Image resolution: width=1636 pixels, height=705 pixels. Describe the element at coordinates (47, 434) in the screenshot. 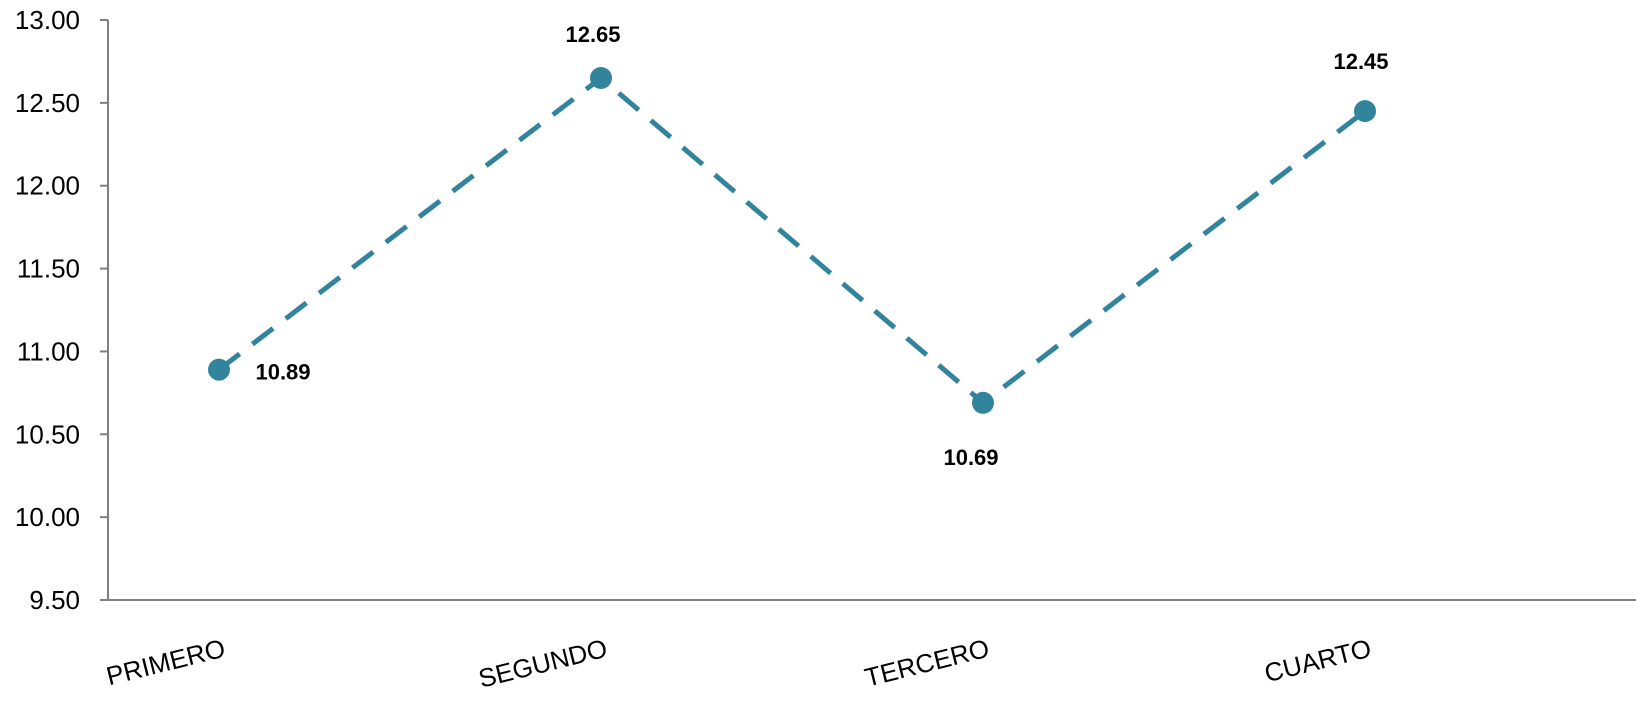

I see `y-tick-label: 10.50` at that location.